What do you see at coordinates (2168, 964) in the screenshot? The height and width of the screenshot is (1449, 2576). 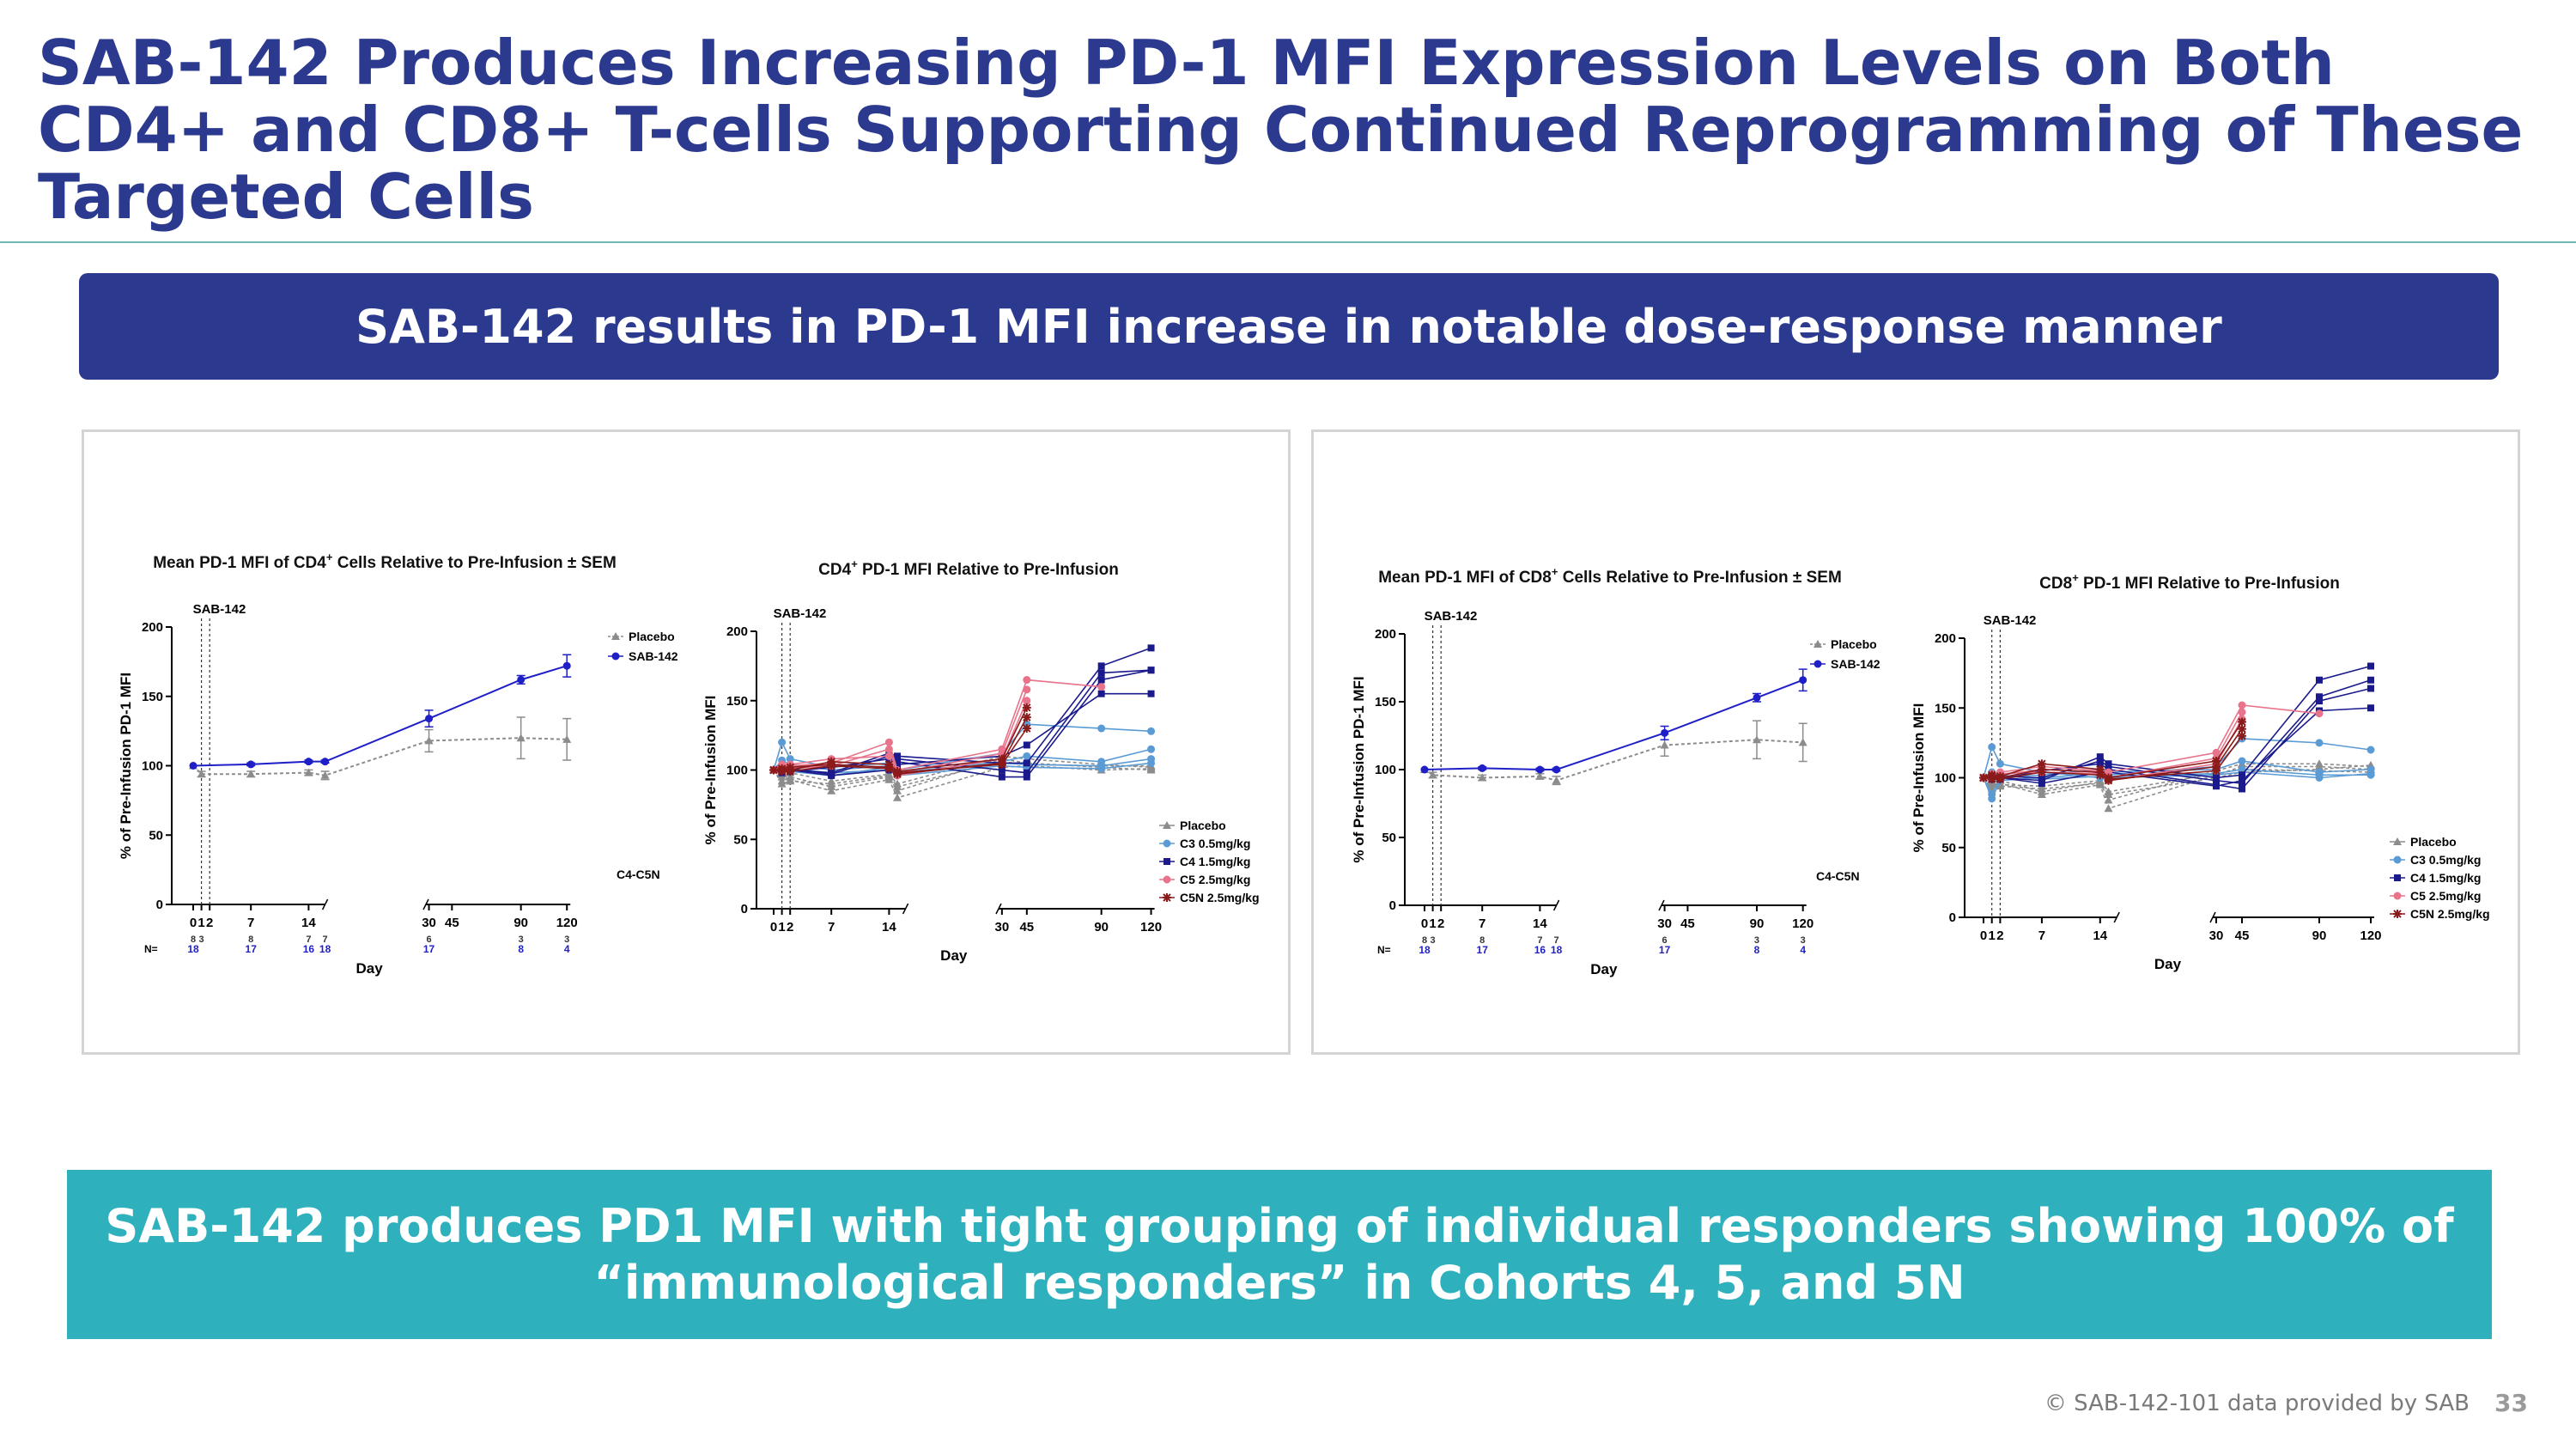 I see `cd8-ind-x-label: Day` at bounding box center [2168, 964].